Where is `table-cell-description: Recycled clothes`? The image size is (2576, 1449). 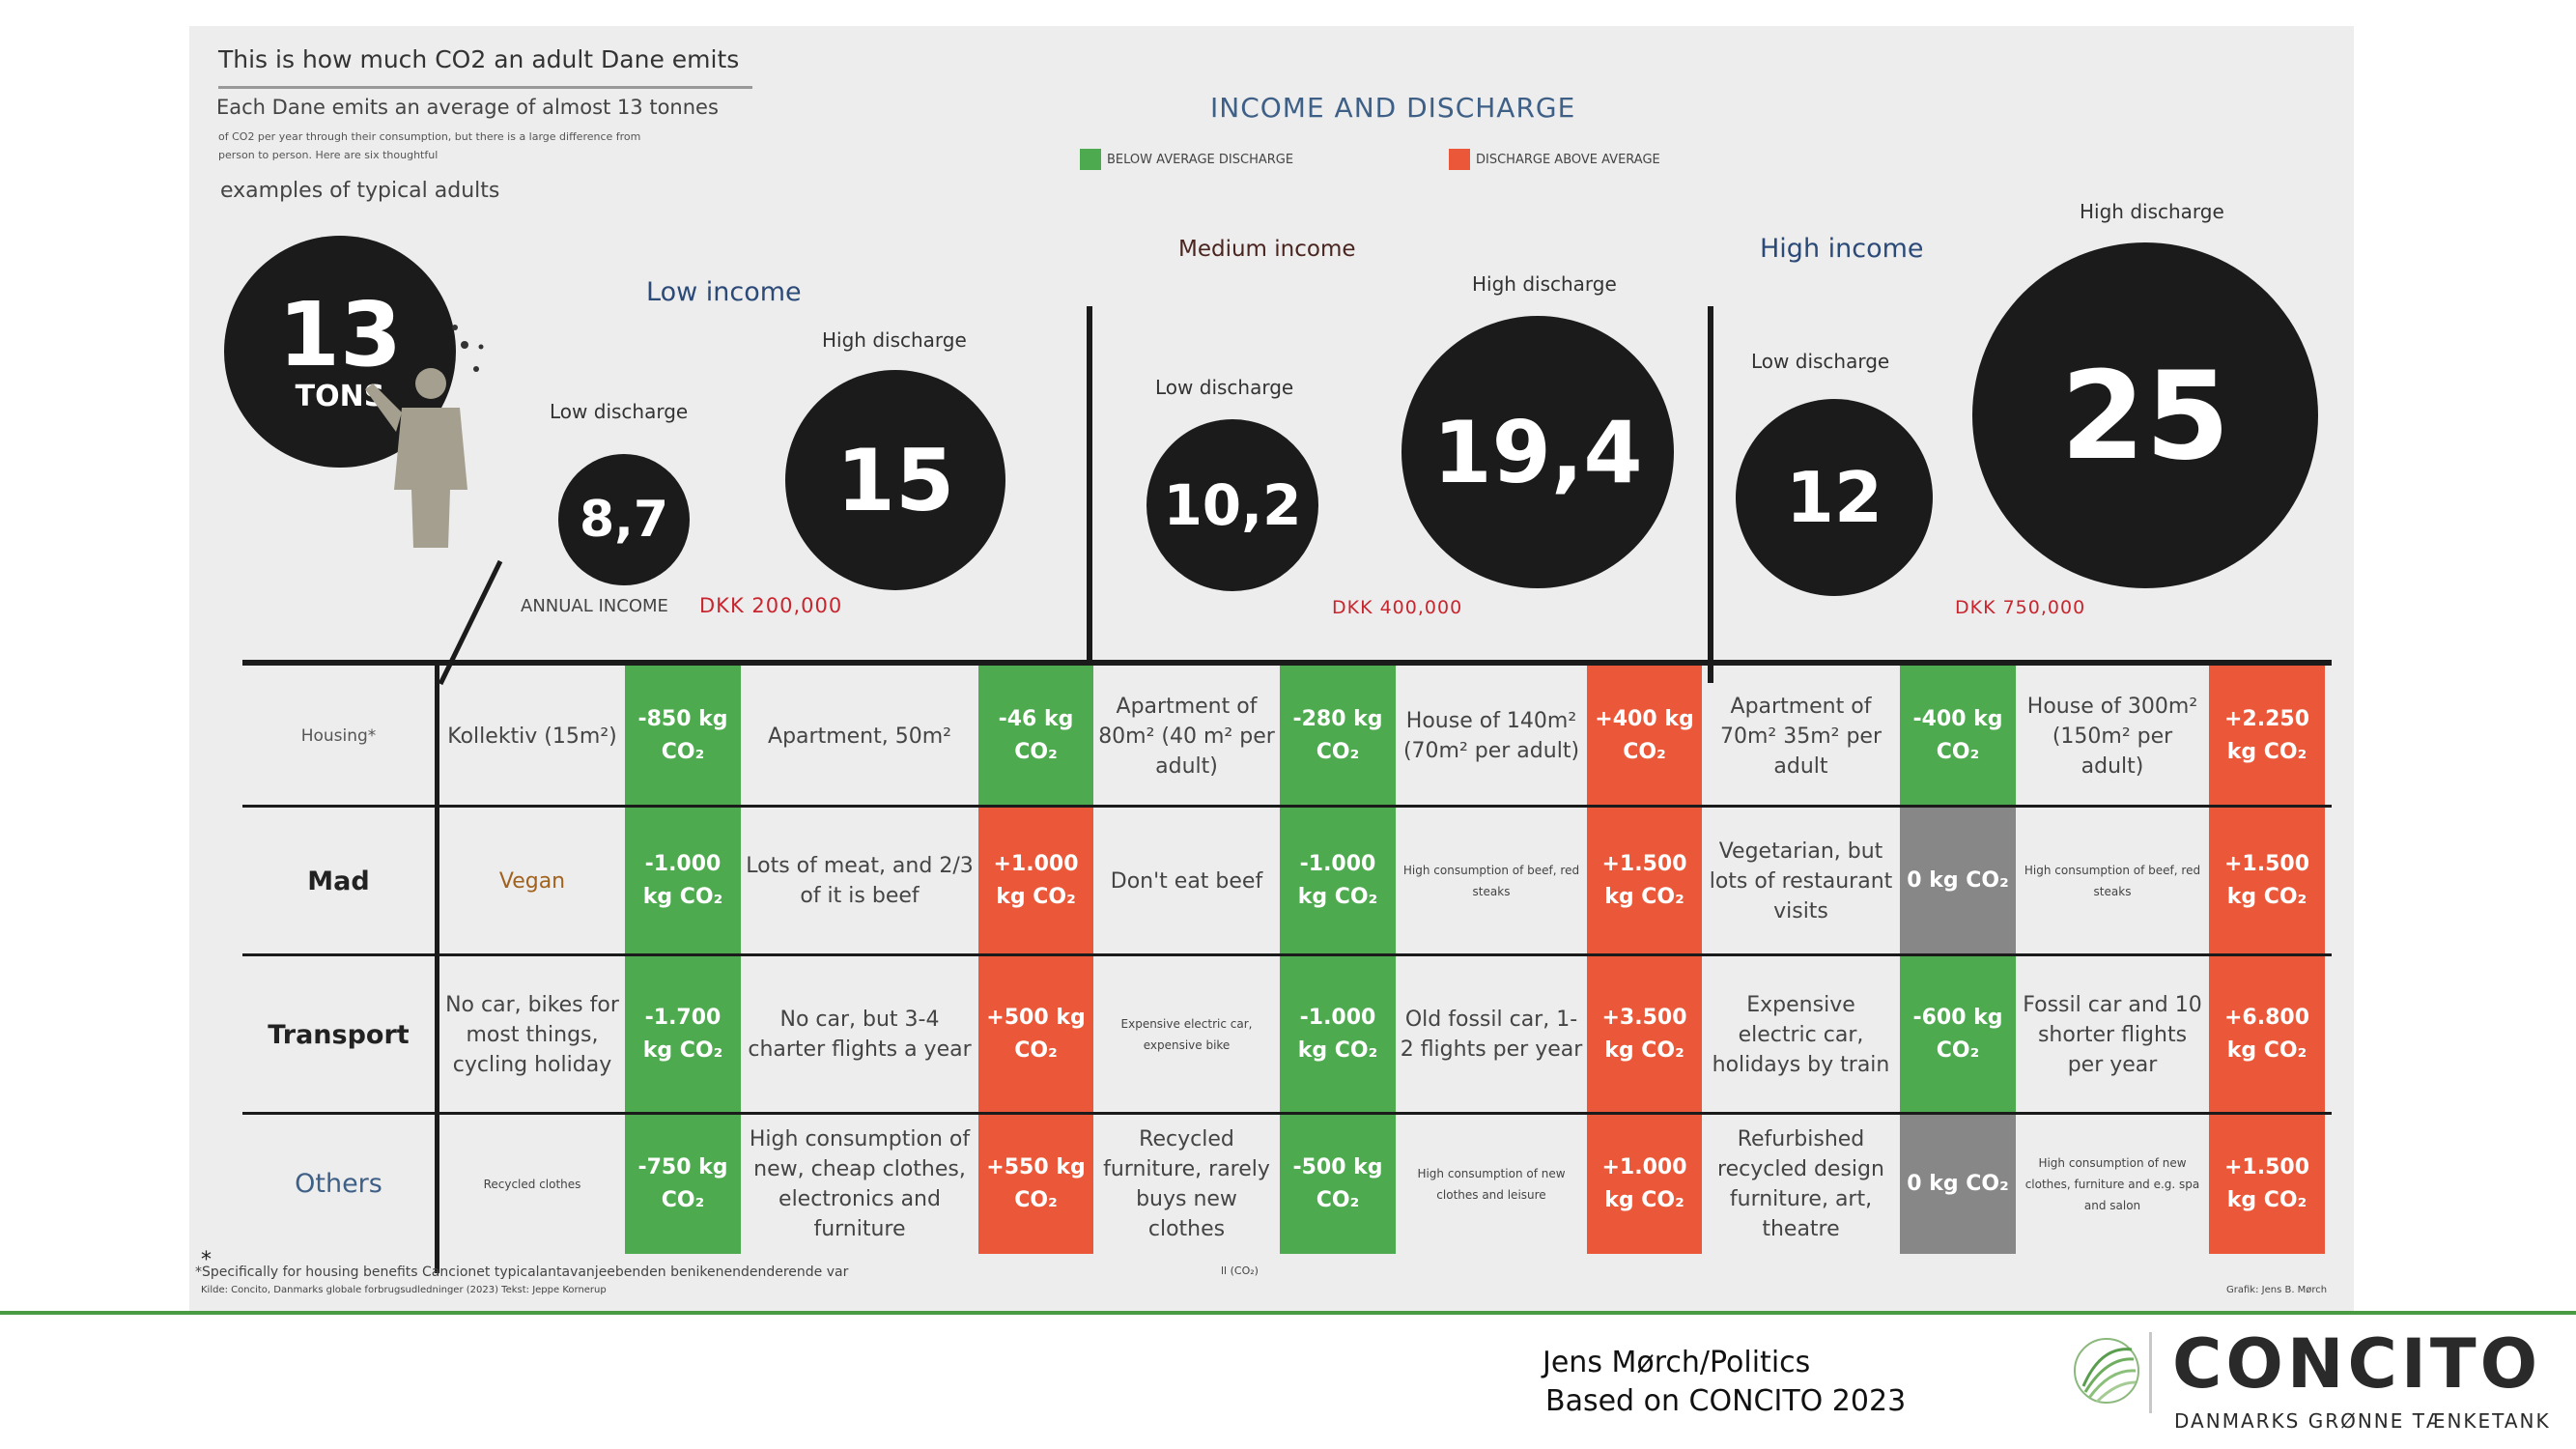
table-cell-description: Recycled clothes is located at coordinates (532, 1184).